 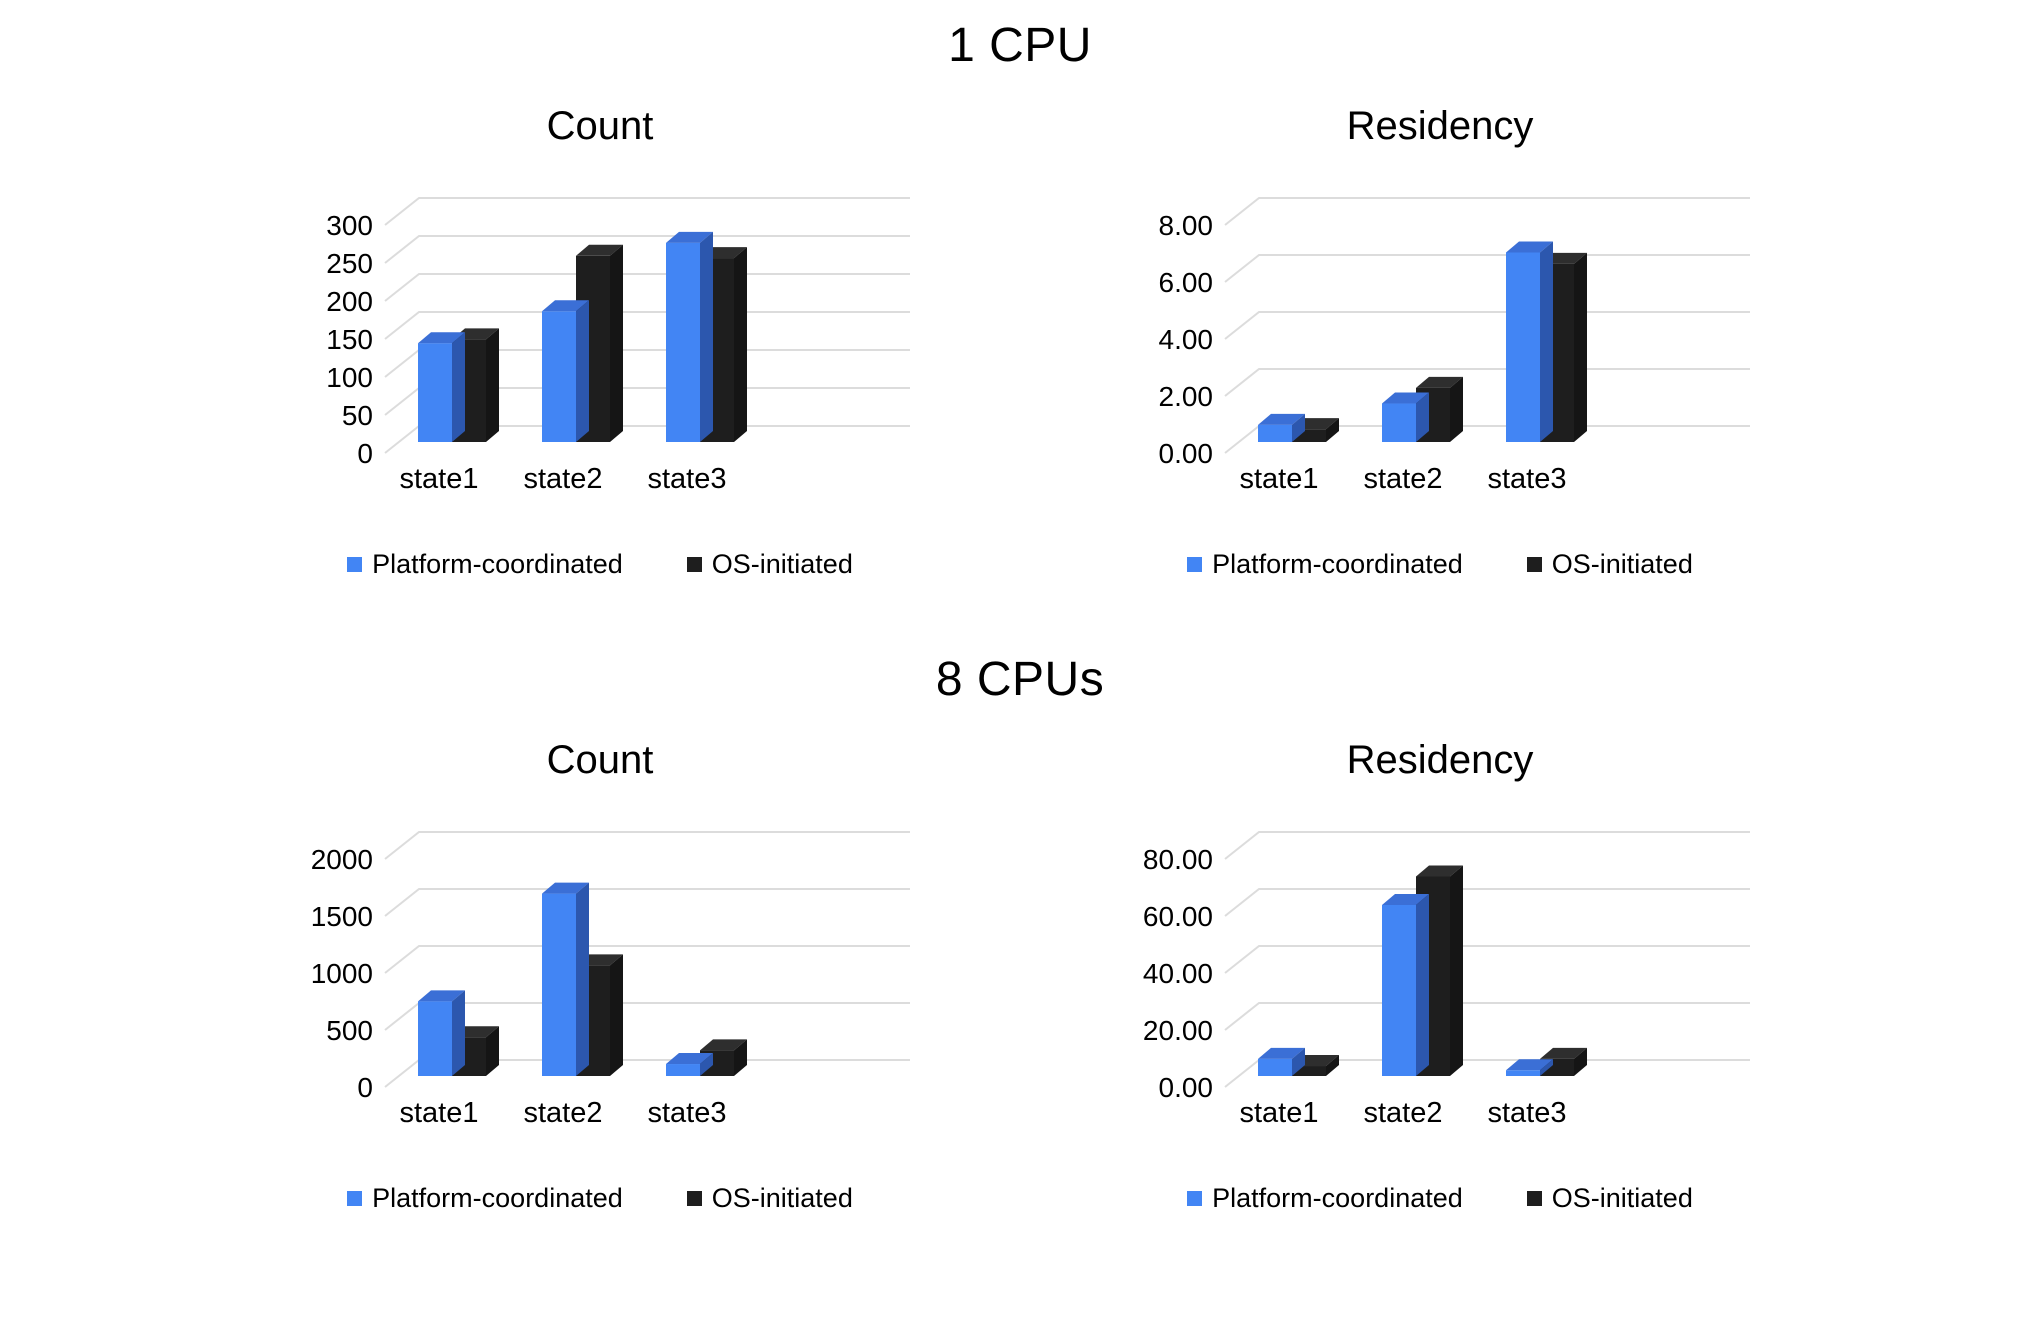 I want to click on y-tick-label: 1000, so click(x=342, y=973).